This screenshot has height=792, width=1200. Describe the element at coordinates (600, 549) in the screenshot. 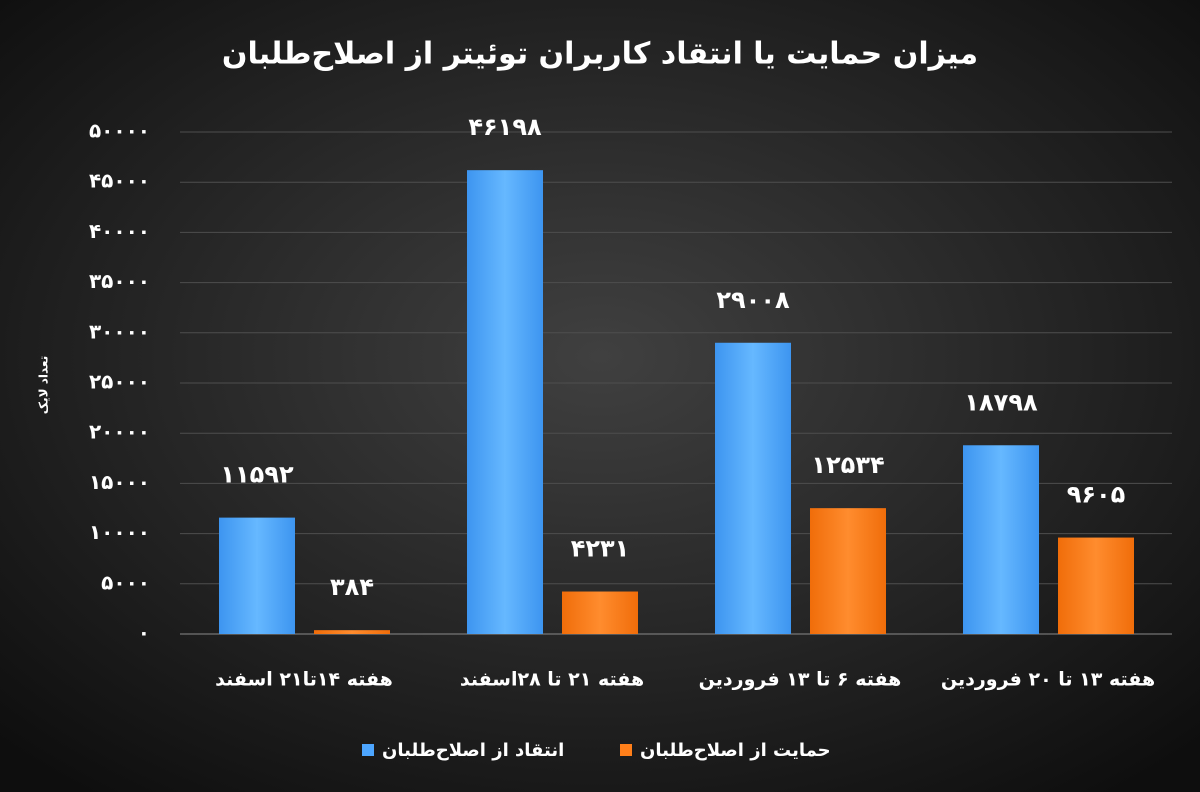

I see `value-label: ۴۲۳۱` at that location.